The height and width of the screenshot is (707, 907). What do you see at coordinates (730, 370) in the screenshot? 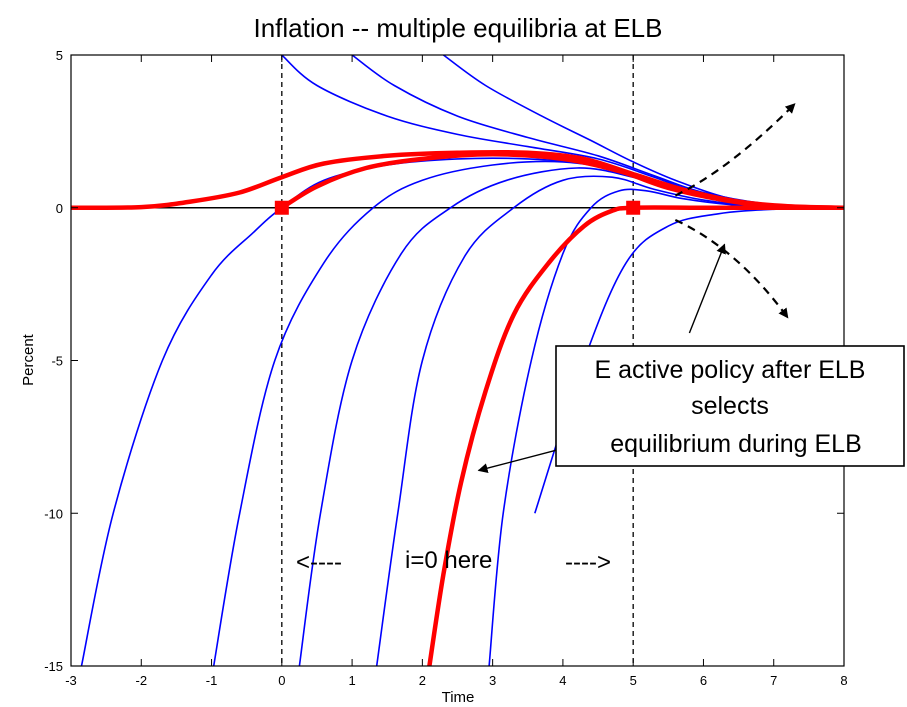
I see `annotation-line-1: E active policy after ELB` at bounding box center [730, 370].